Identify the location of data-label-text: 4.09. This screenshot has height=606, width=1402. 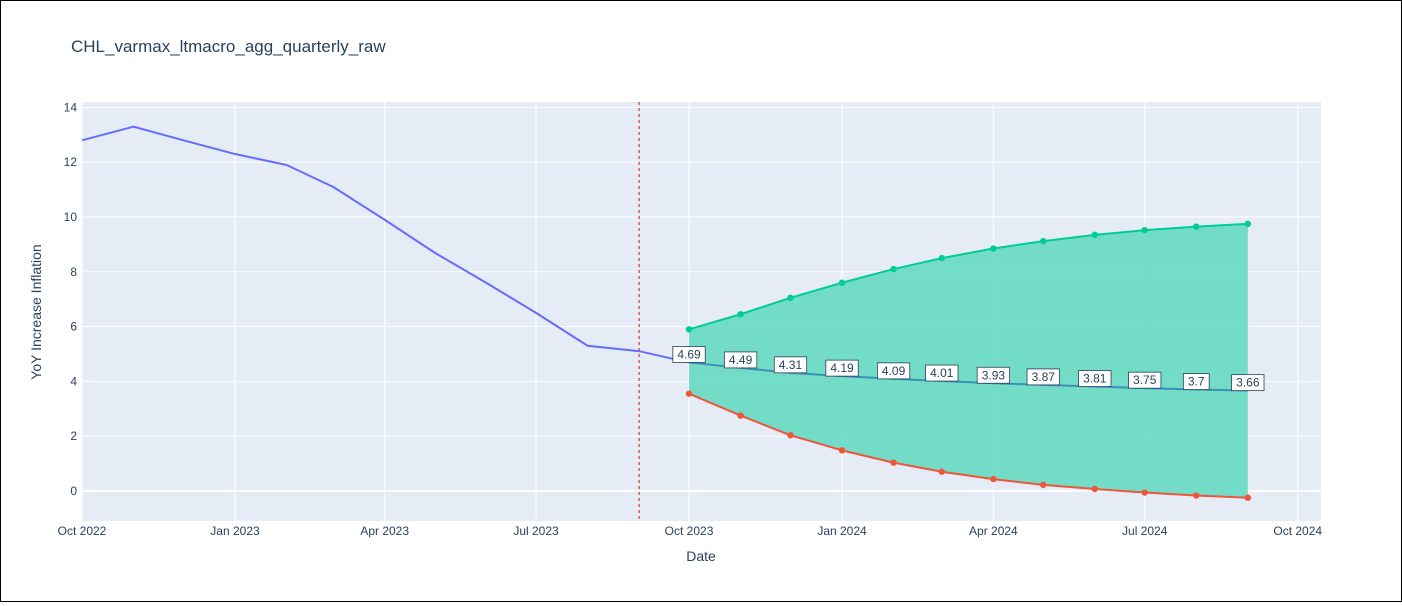
(894, 371).